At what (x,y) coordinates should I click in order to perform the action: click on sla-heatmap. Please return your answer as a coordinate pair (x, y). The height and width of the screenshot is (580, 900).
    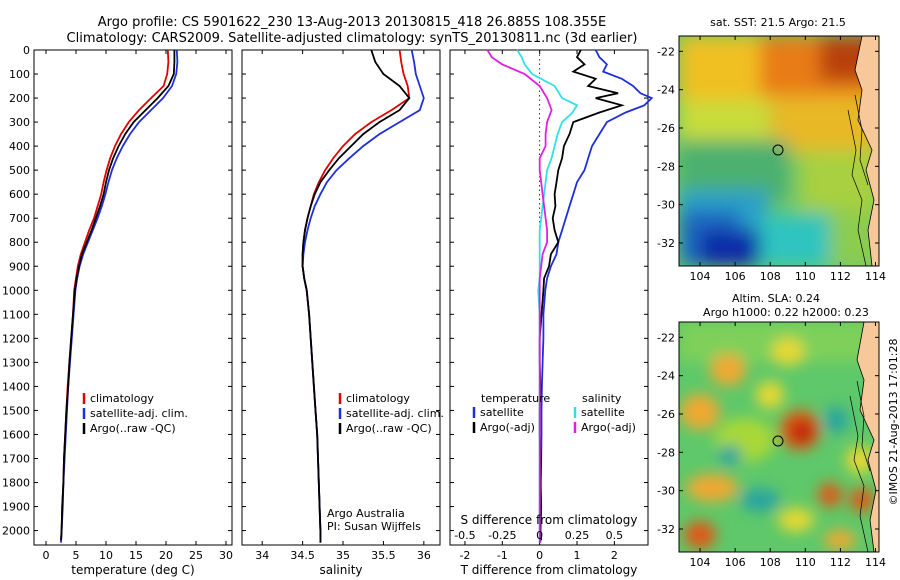
    Looking at the image, I should click on (779, 437).